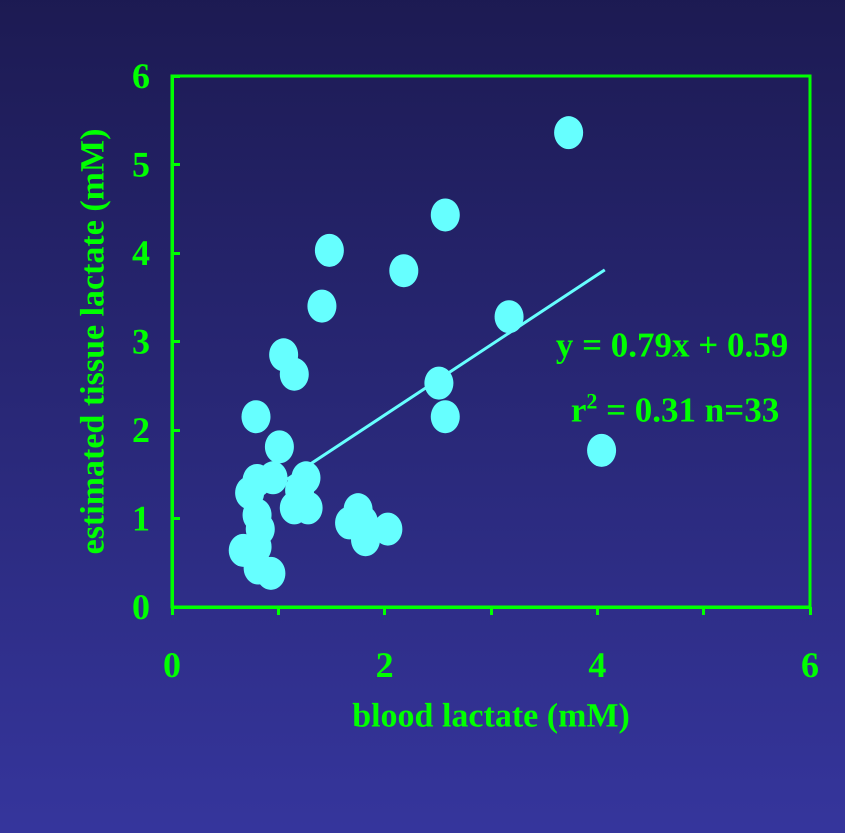 The height and width of the screenshot is (833, 845). What do you see at coordinates (172, 665) in the screenshot?
I see `x-tick-label: 0` at bounding box center [172, 665].